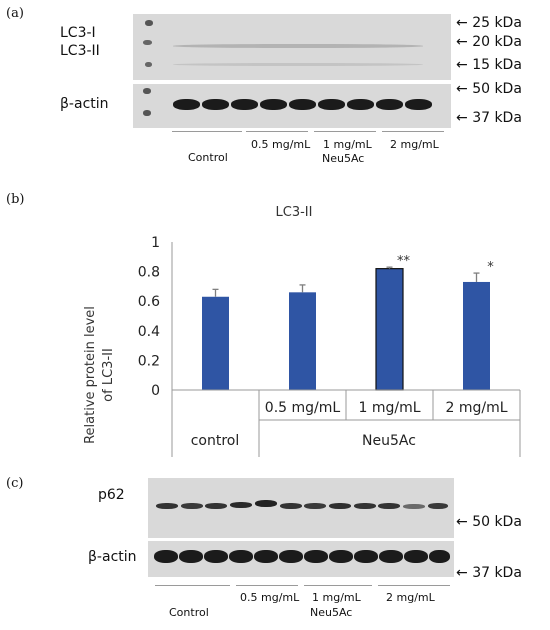 The height and width of the screenshot is (630, 550). I want to click on group-label-control: control, so click(215, 441).